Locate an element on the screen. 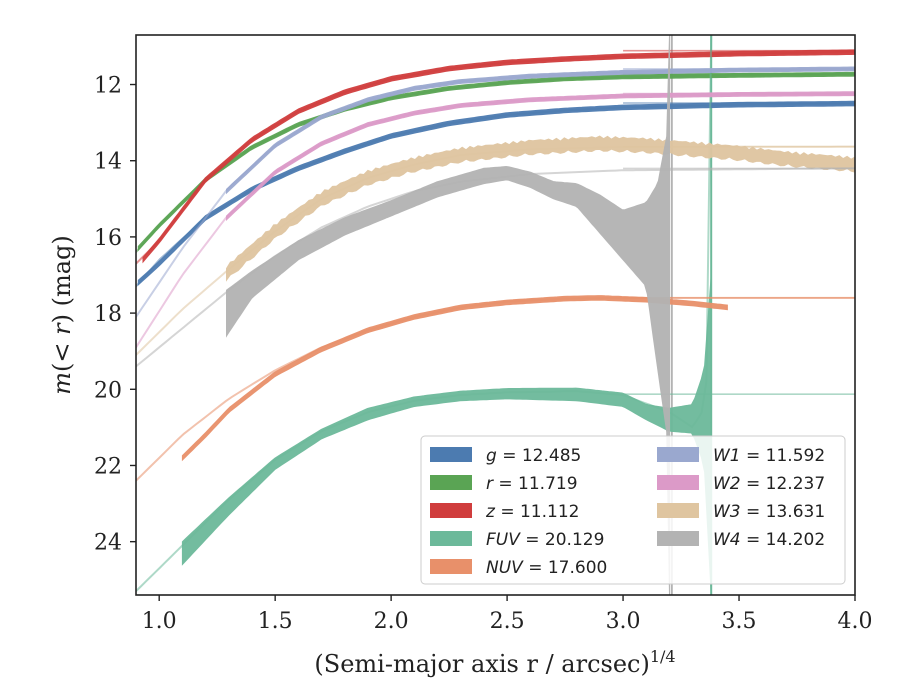 The image size is (900, 700). y-tick-label: 20 is located at coordinates (108, 390).